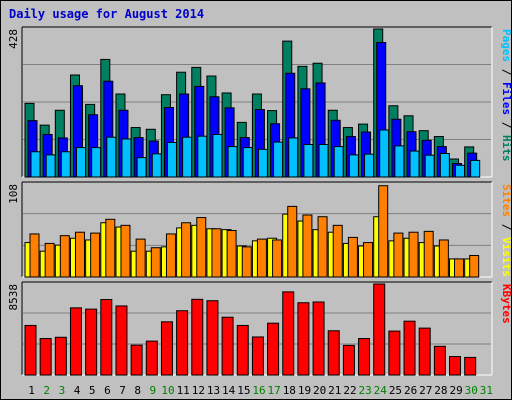  What do you see at coordinates (92, 390) in the screenshot?
I see `day-label-5: 5` at bounding box center [92, 390].